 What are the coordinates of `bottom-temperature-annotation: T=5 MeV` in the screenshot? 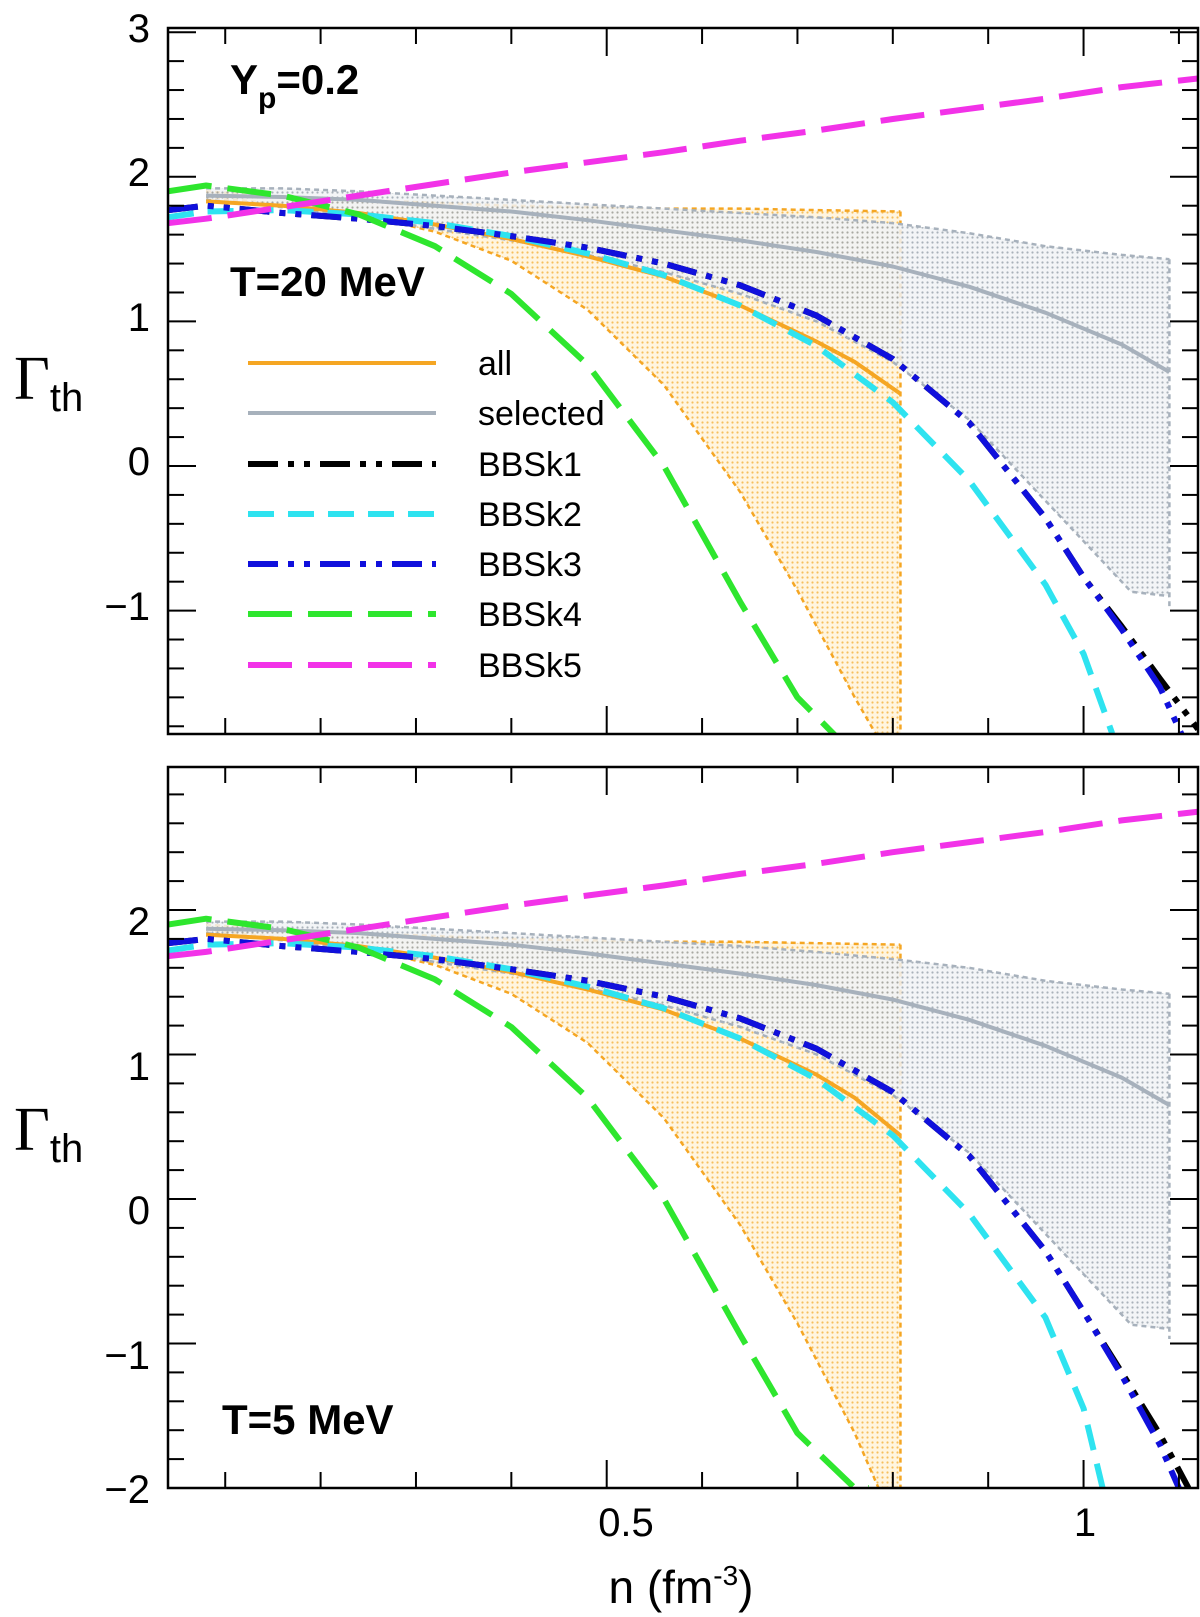 It's located at (308, 1419).